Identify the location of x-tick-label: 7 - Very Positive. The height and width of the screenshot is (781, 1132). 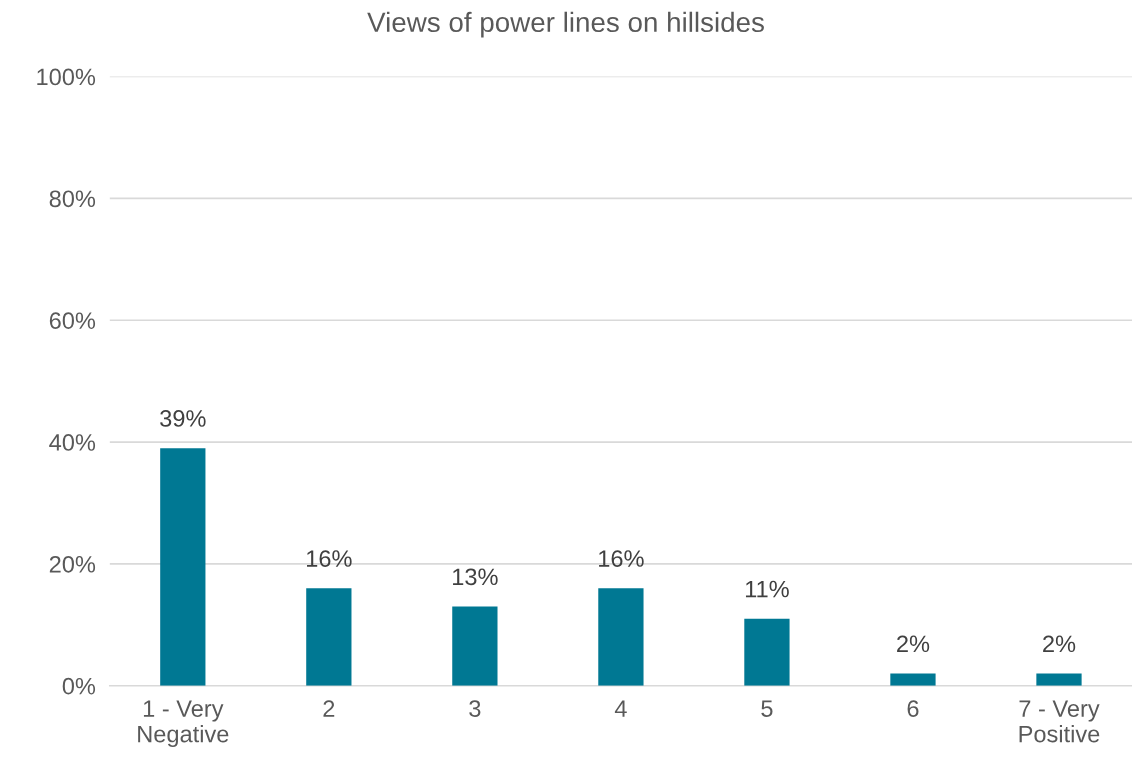
(1059, 721).